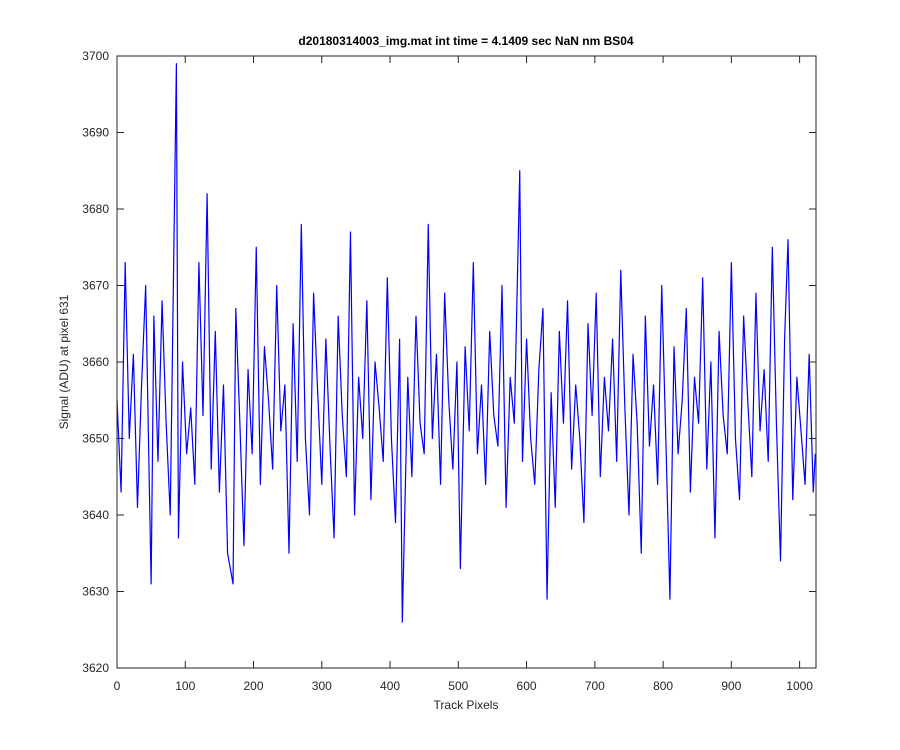 The width and height of the screenshot is (900, 750). I want to click on x-tick-label: 100, so click(185, 686).